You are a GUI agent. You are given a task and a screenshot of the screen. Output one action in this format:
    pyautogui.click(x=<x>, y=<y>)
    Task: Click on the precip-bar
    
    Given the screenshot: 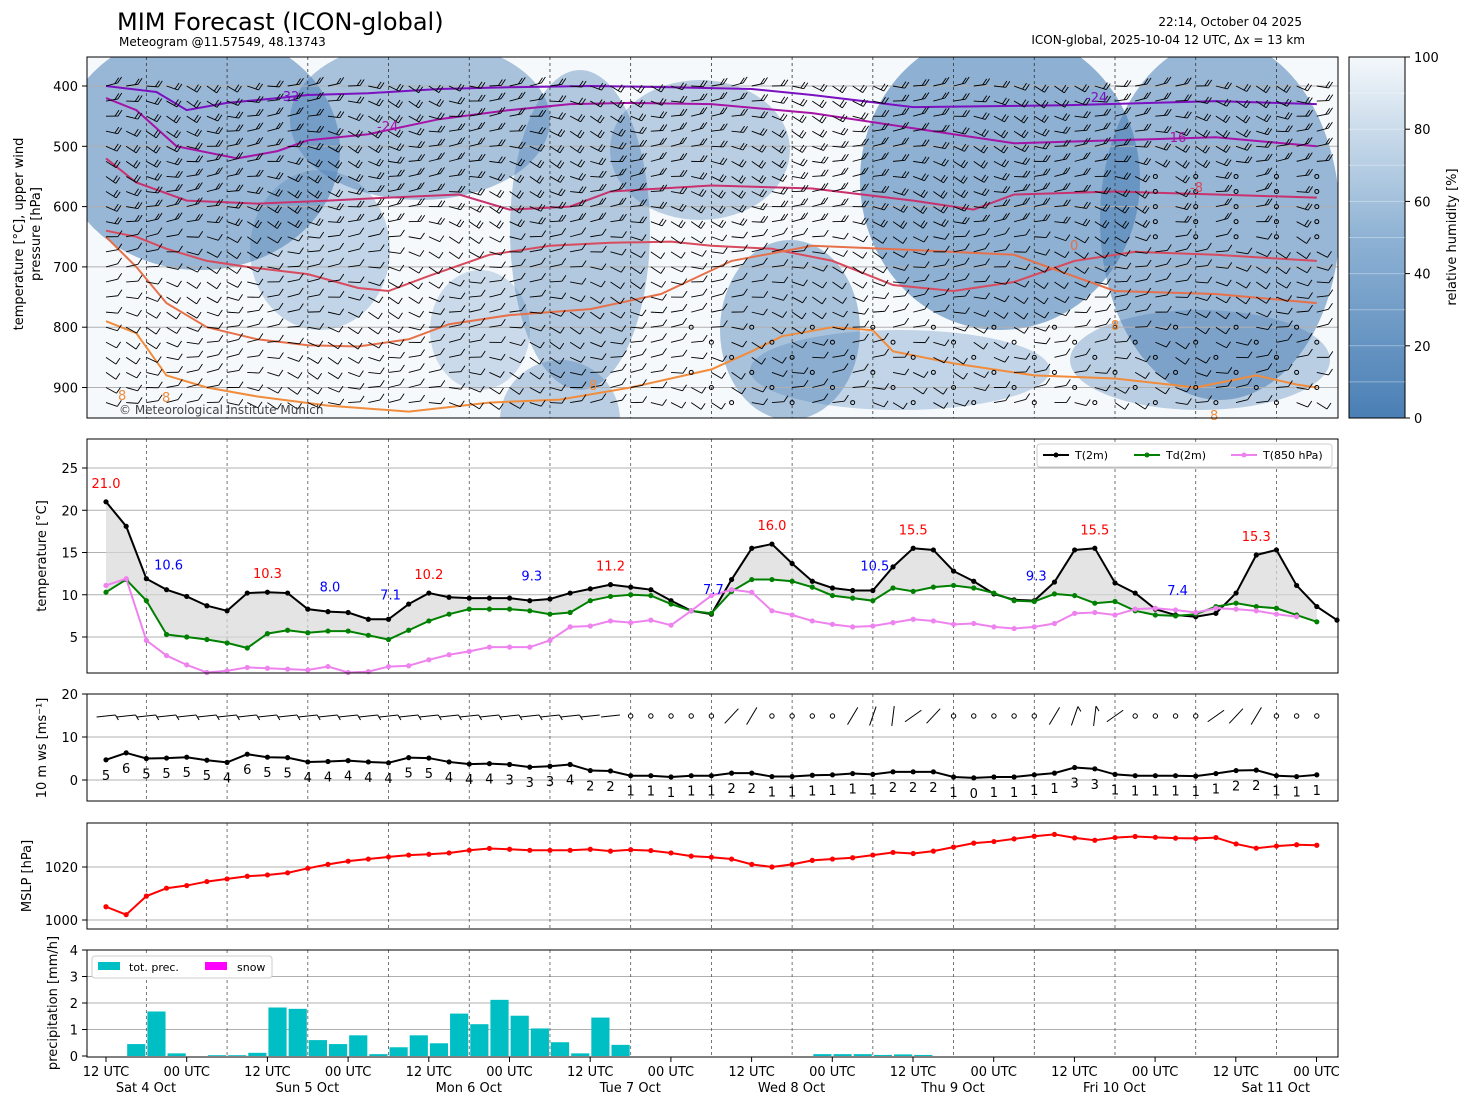 What is the action you would take?
    pyautogui.click(x=822, y=1055)
    